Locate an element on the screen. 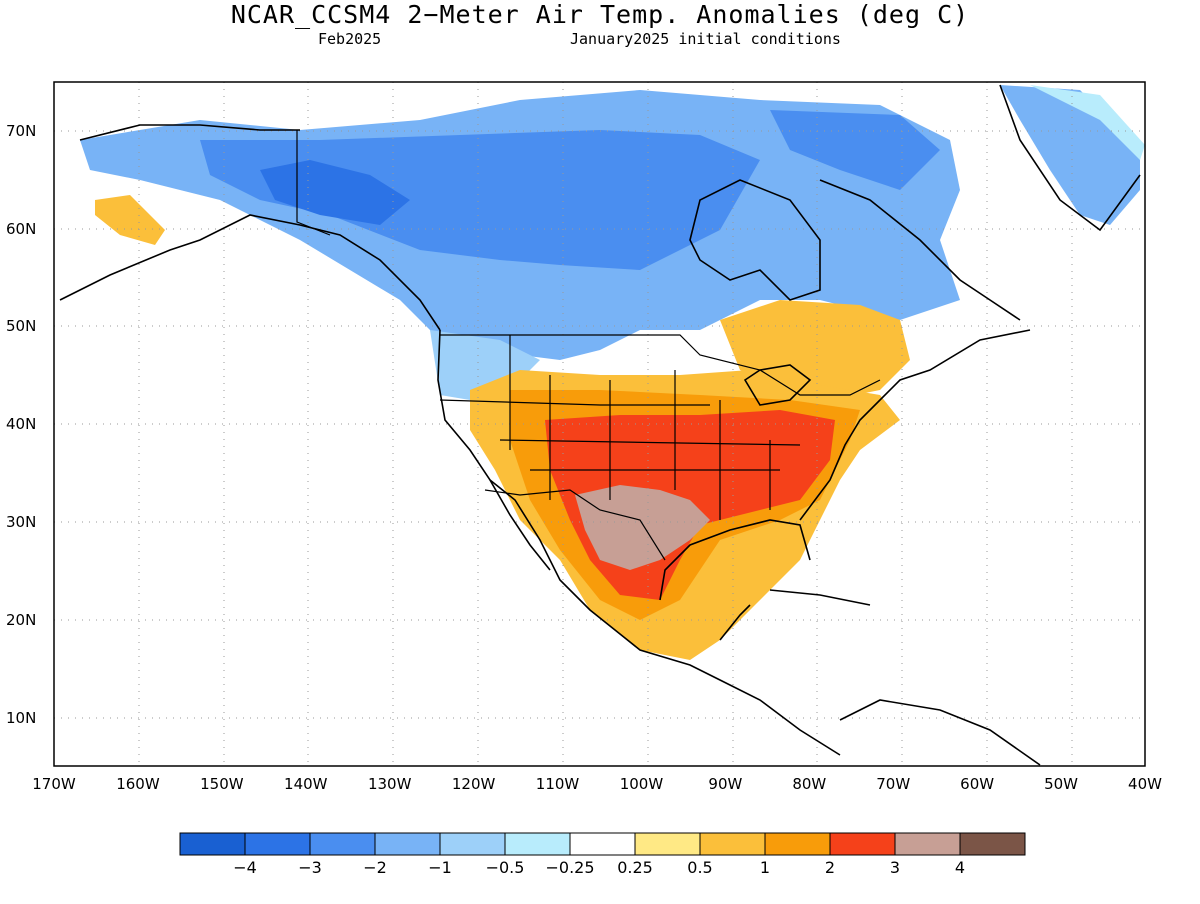  initial-conditions: January2025 initial conditions is located at coordinates (705, 39).